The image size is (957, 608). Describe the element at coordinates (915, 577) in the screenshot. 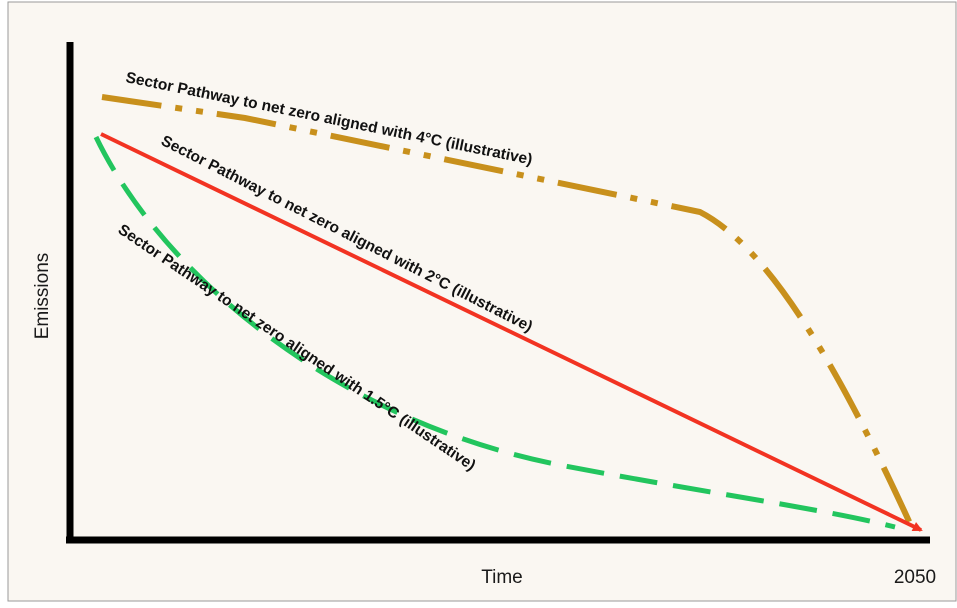

I see `x-axis-end-tick: 2050` at that location.